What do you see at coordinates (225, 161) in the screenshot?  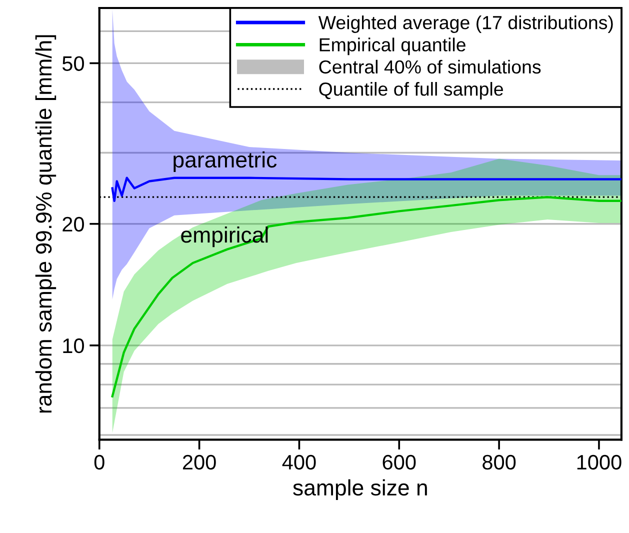 I see `annotation: parametric` at bounding box center [225, 161].